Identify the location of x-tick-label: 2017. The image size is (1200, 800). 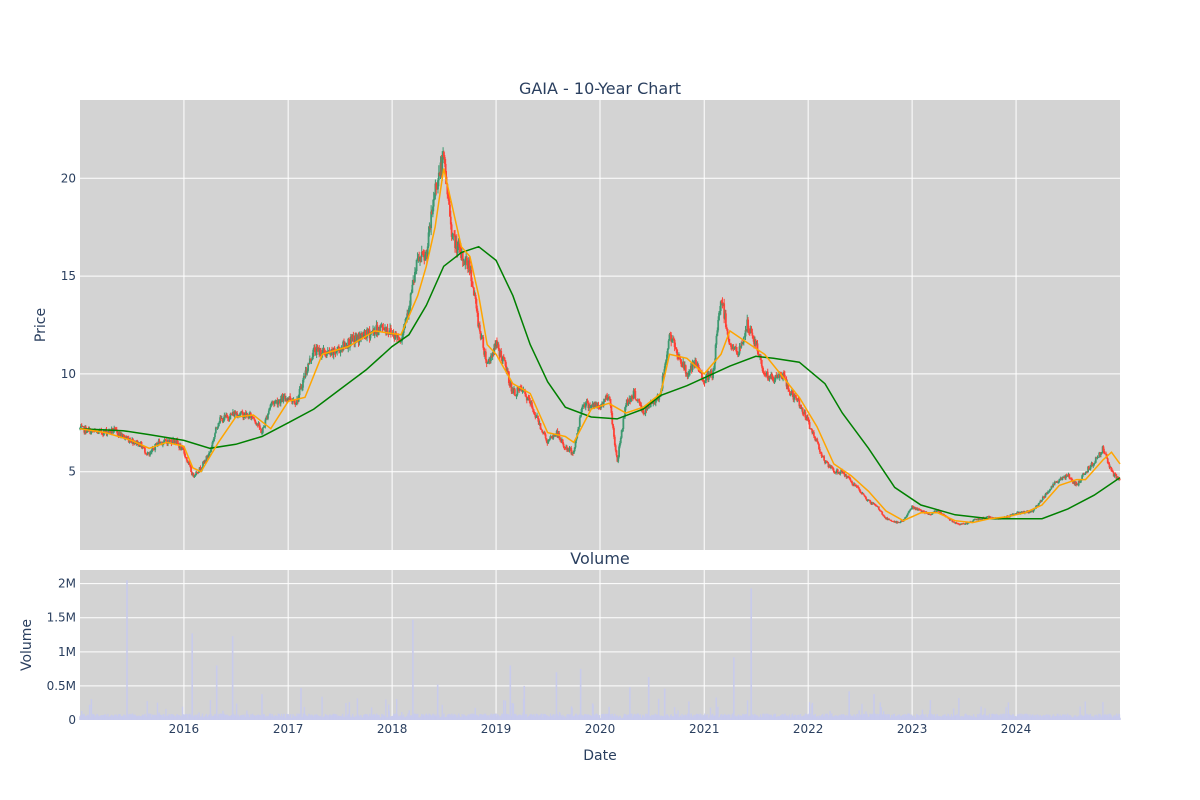
(288, 729).